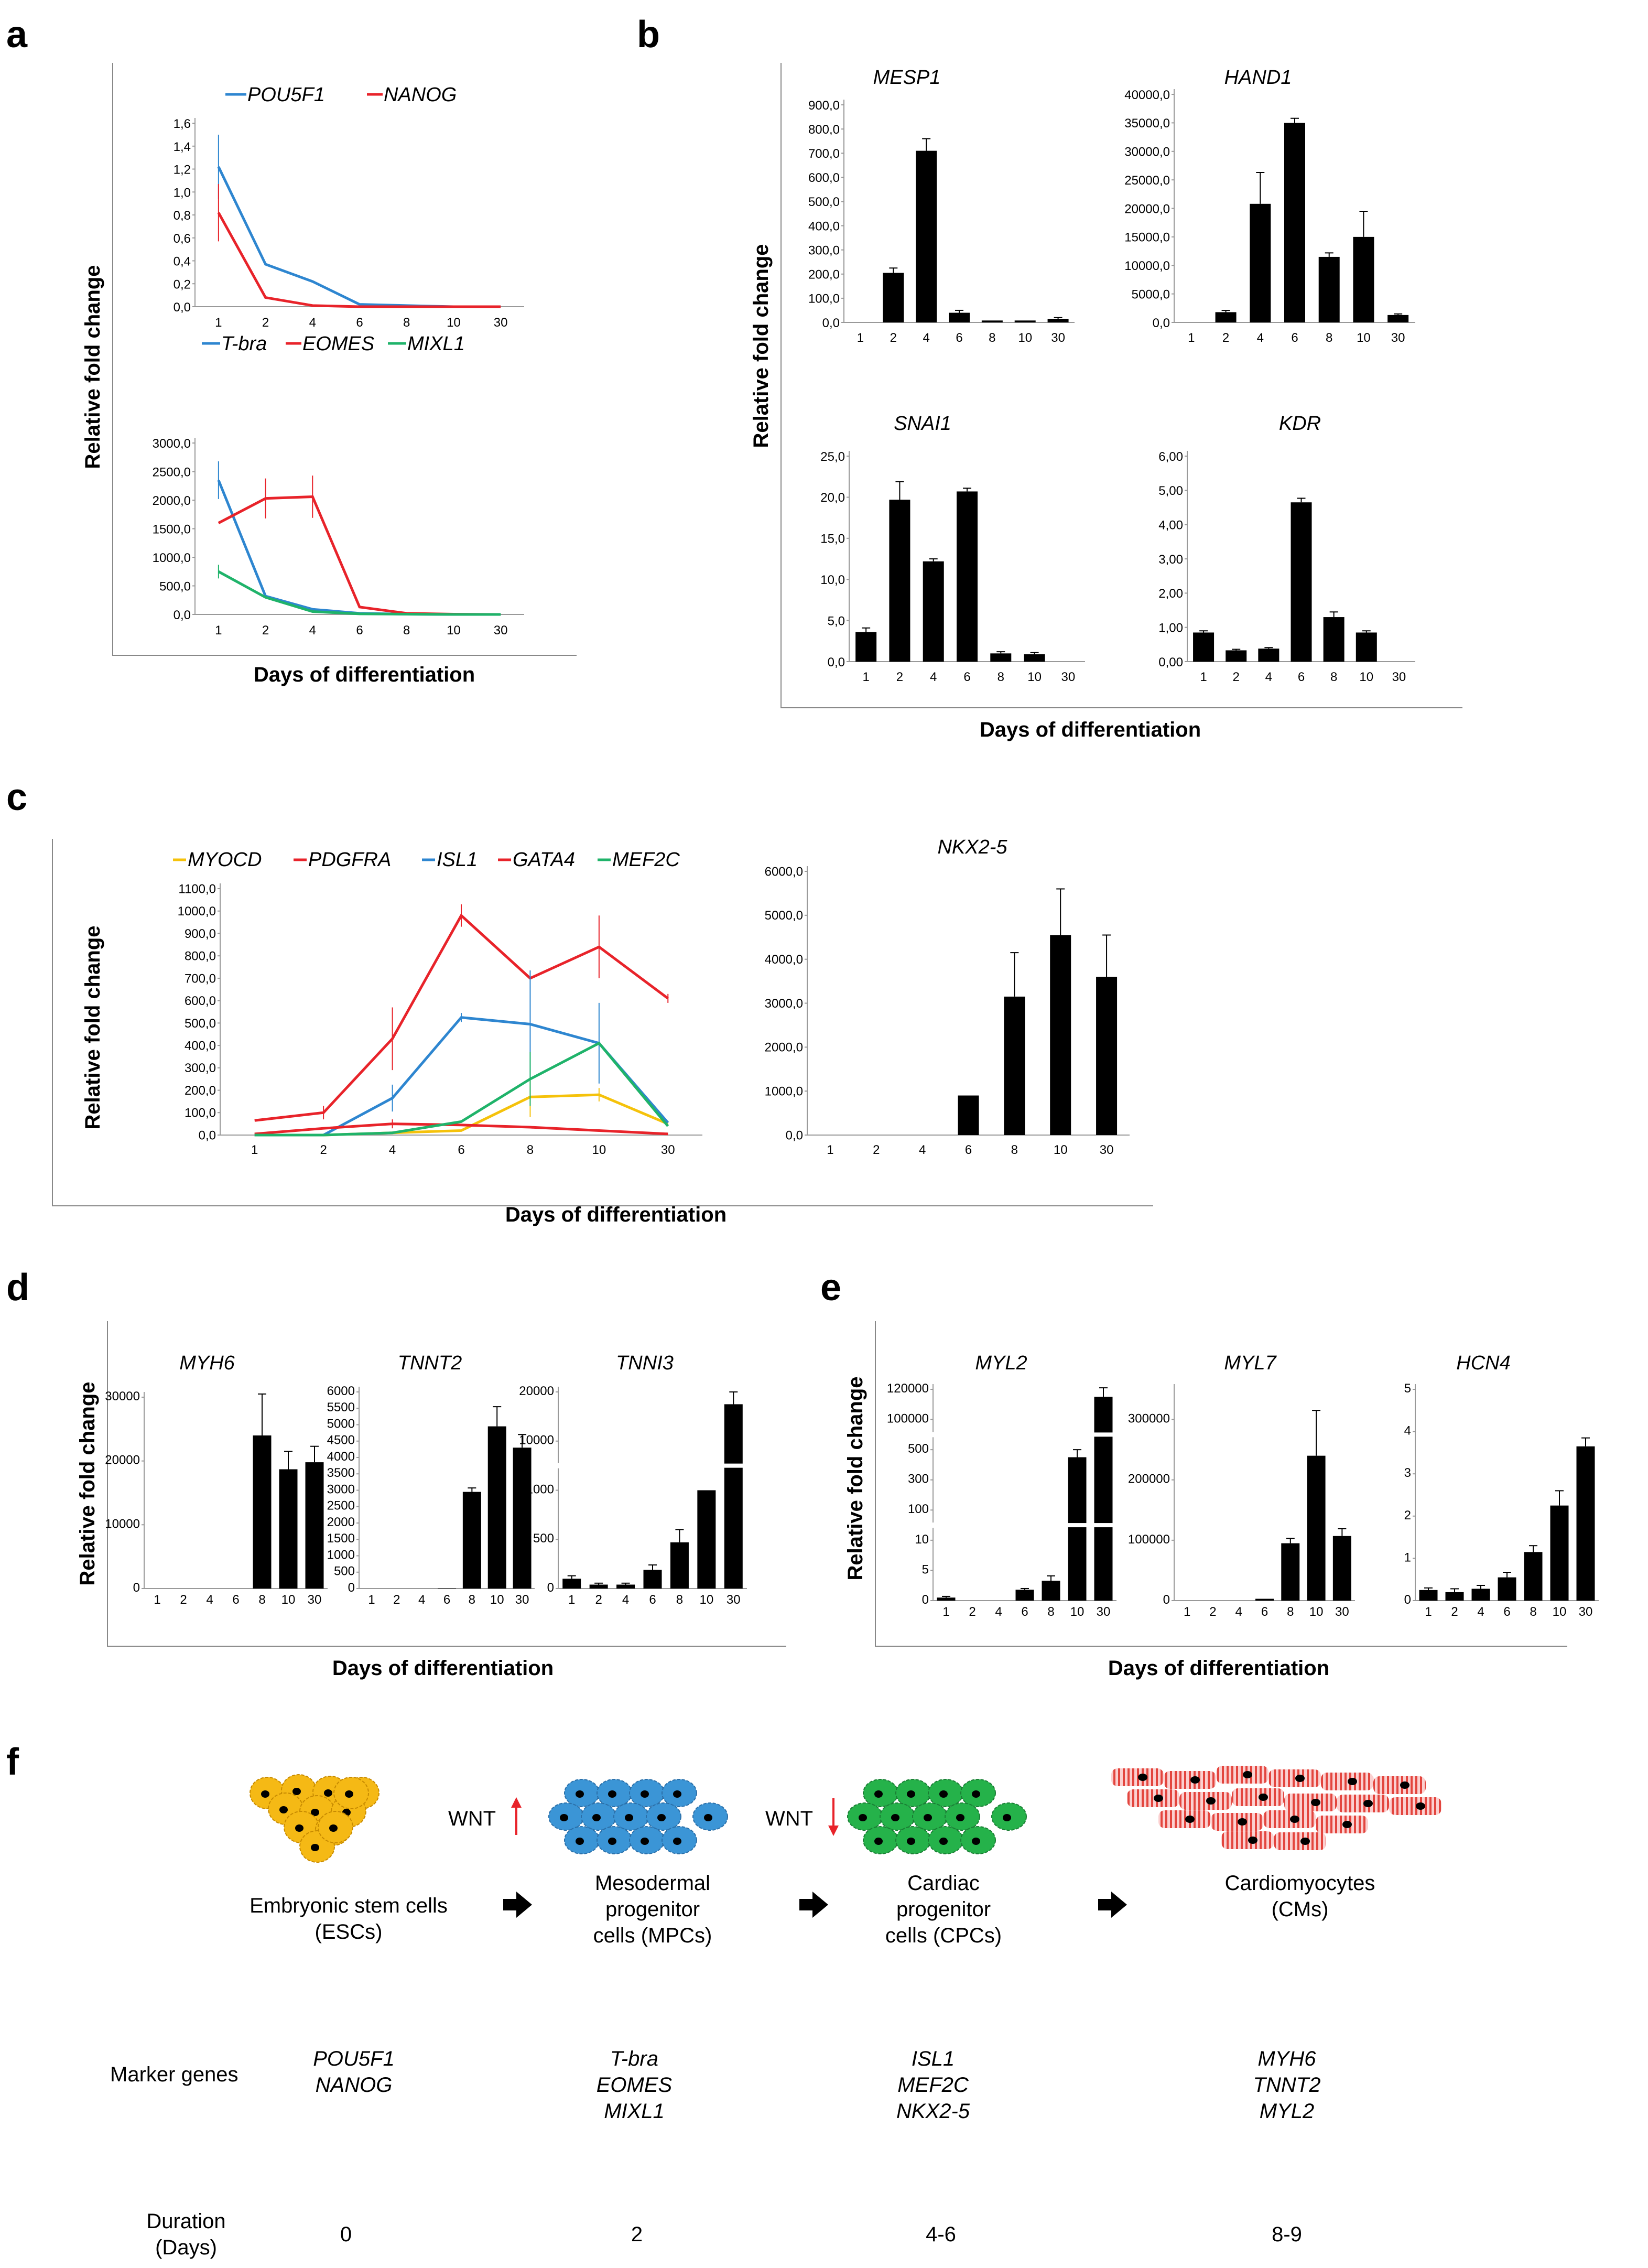 This screenshot has width=1648, height=2268. I want to click on y-tick-label: 5,00, so click(1170, 491).